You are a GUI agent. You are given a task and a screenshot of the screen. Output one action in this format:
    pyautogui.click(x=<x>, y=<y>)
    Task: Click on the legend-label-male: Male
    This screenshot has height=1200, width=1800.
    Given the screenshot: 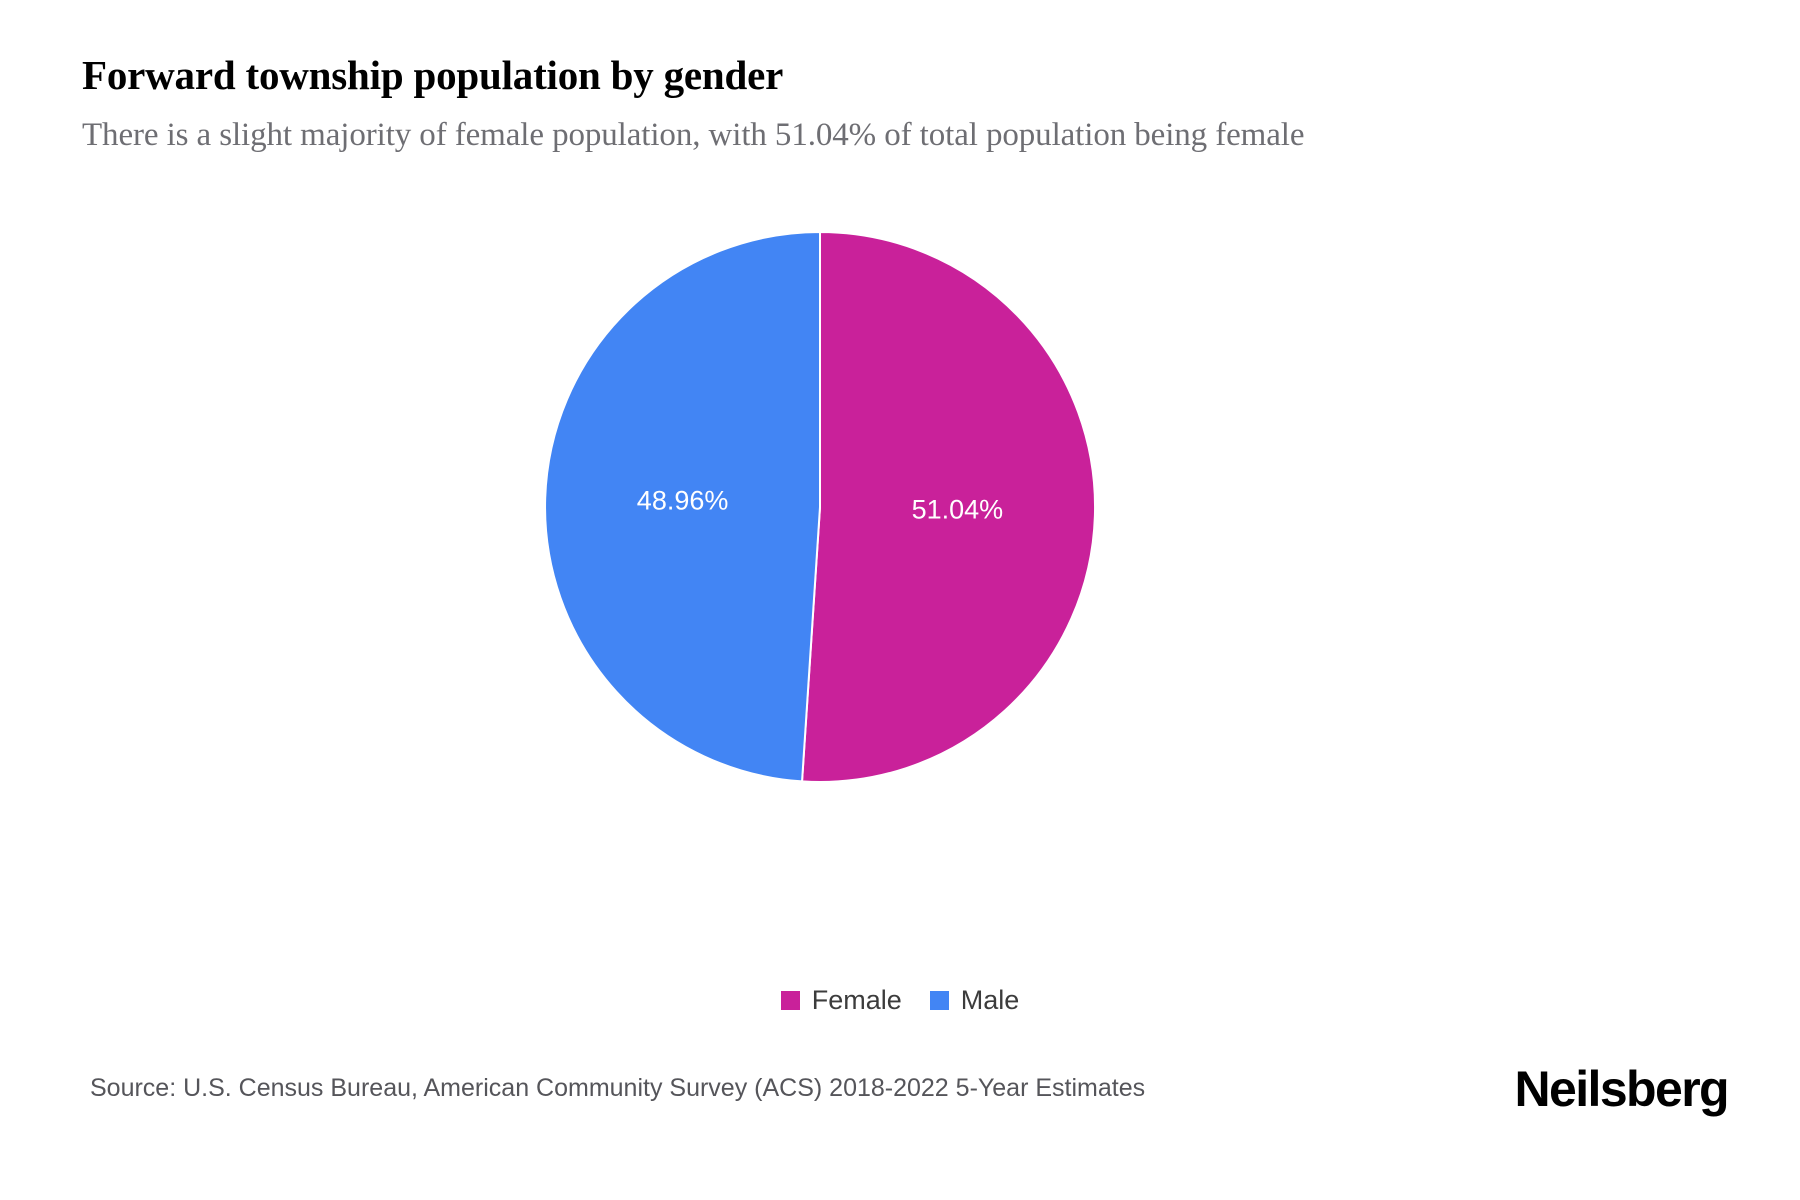 What is the action you would take?
    pyautogui.click(x=990, y=1000)
    